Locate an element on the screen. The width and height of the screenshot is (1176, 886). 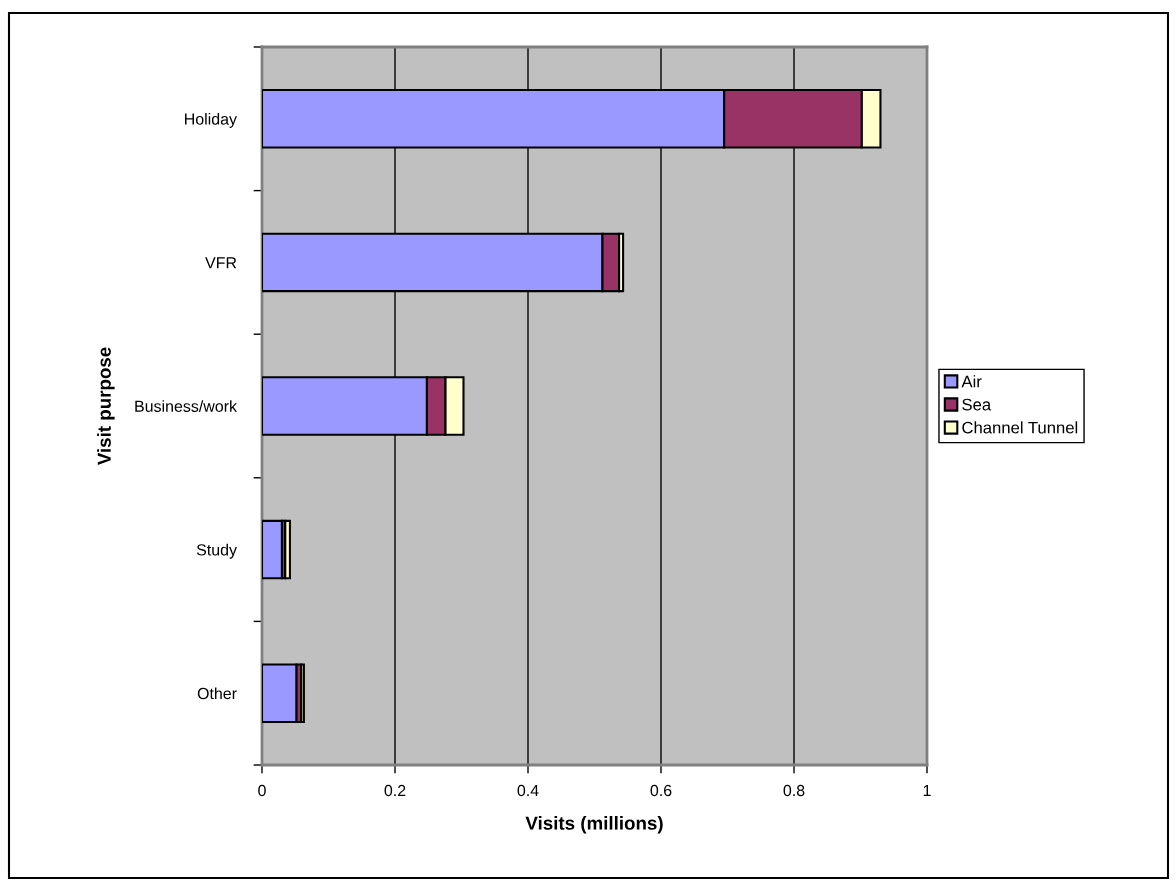
y-tick-label: Other is located at coordinates (217, 693).